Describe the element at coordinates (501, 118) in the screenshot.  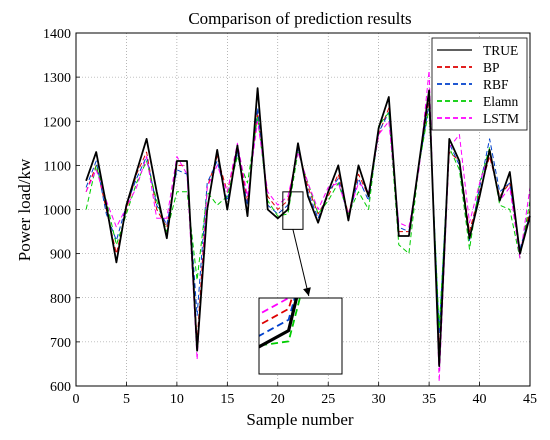
I see `legend-label-lstm: LSTM` at that location.